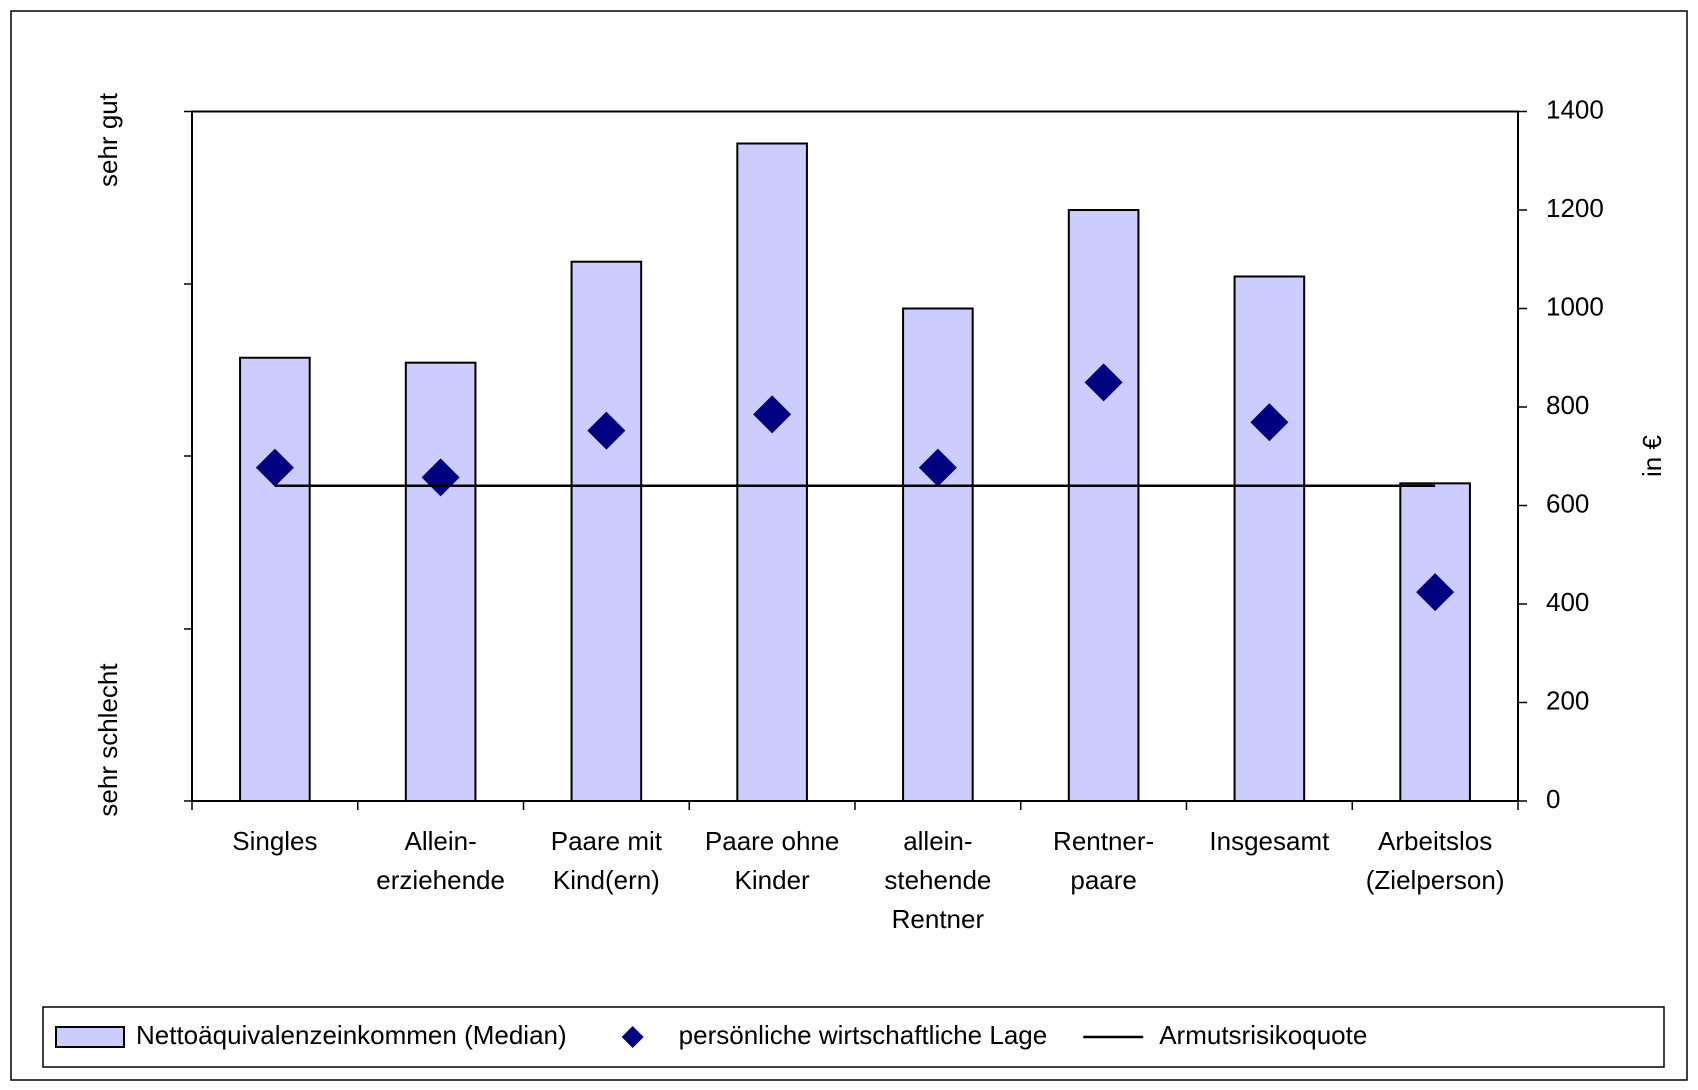 Image resolution: width=1698 pixels, height=1090 pixels. I want to click on y-bottom-label: sehr schlecht, so click(108, 740).